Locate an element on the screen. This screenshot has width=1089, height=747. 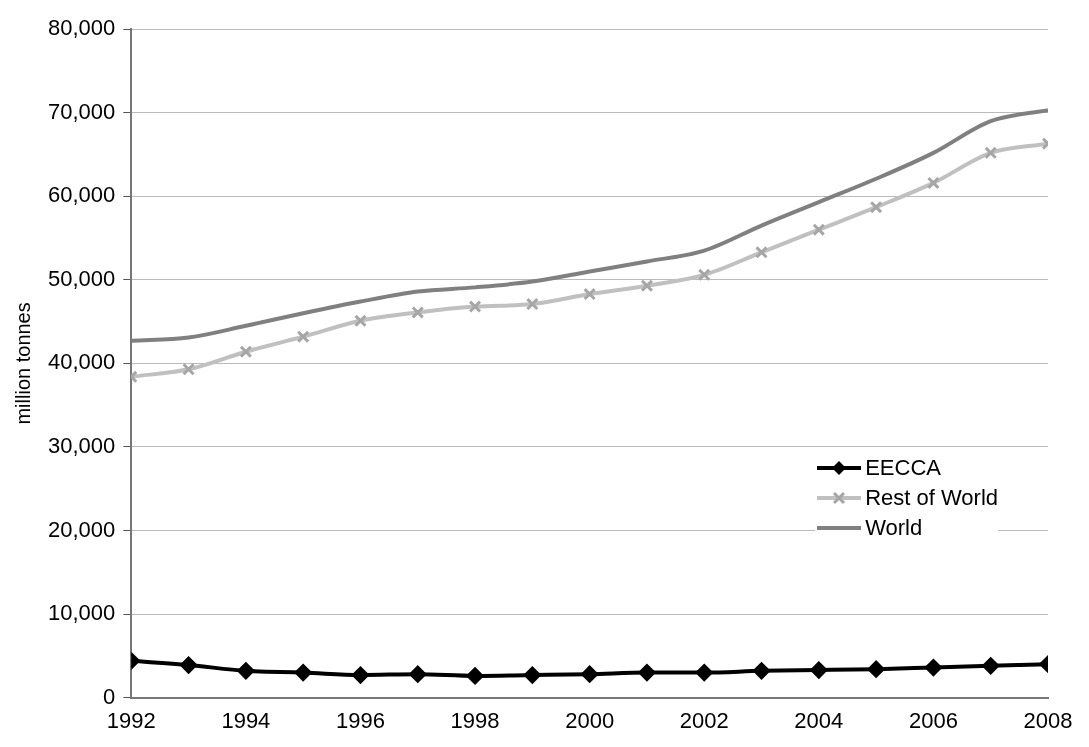
x-tick-label: 1992 is located at coordinates (131, 720).